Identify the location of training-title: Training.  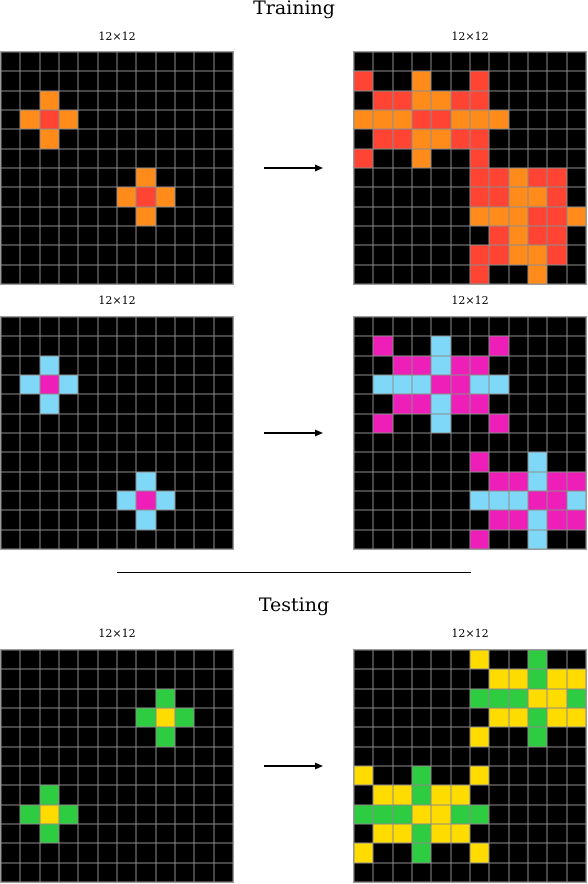
(294, 9).